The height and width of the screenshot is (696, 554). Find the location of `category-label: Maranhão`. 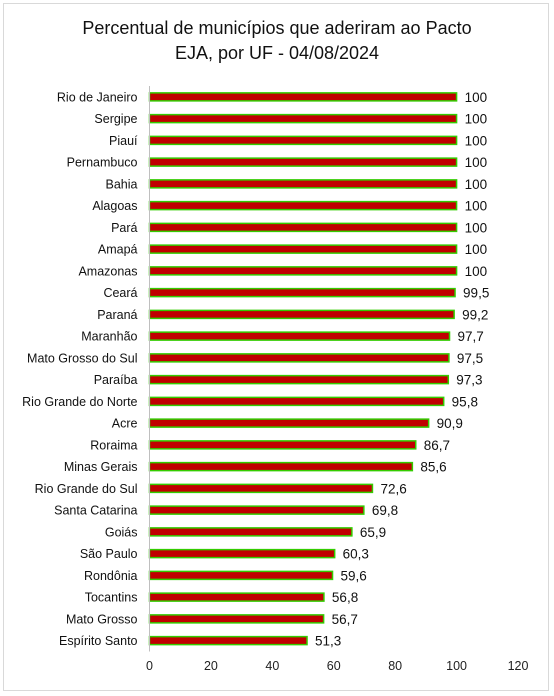

category-label: Maranhão is located at coordinates (109, 337).